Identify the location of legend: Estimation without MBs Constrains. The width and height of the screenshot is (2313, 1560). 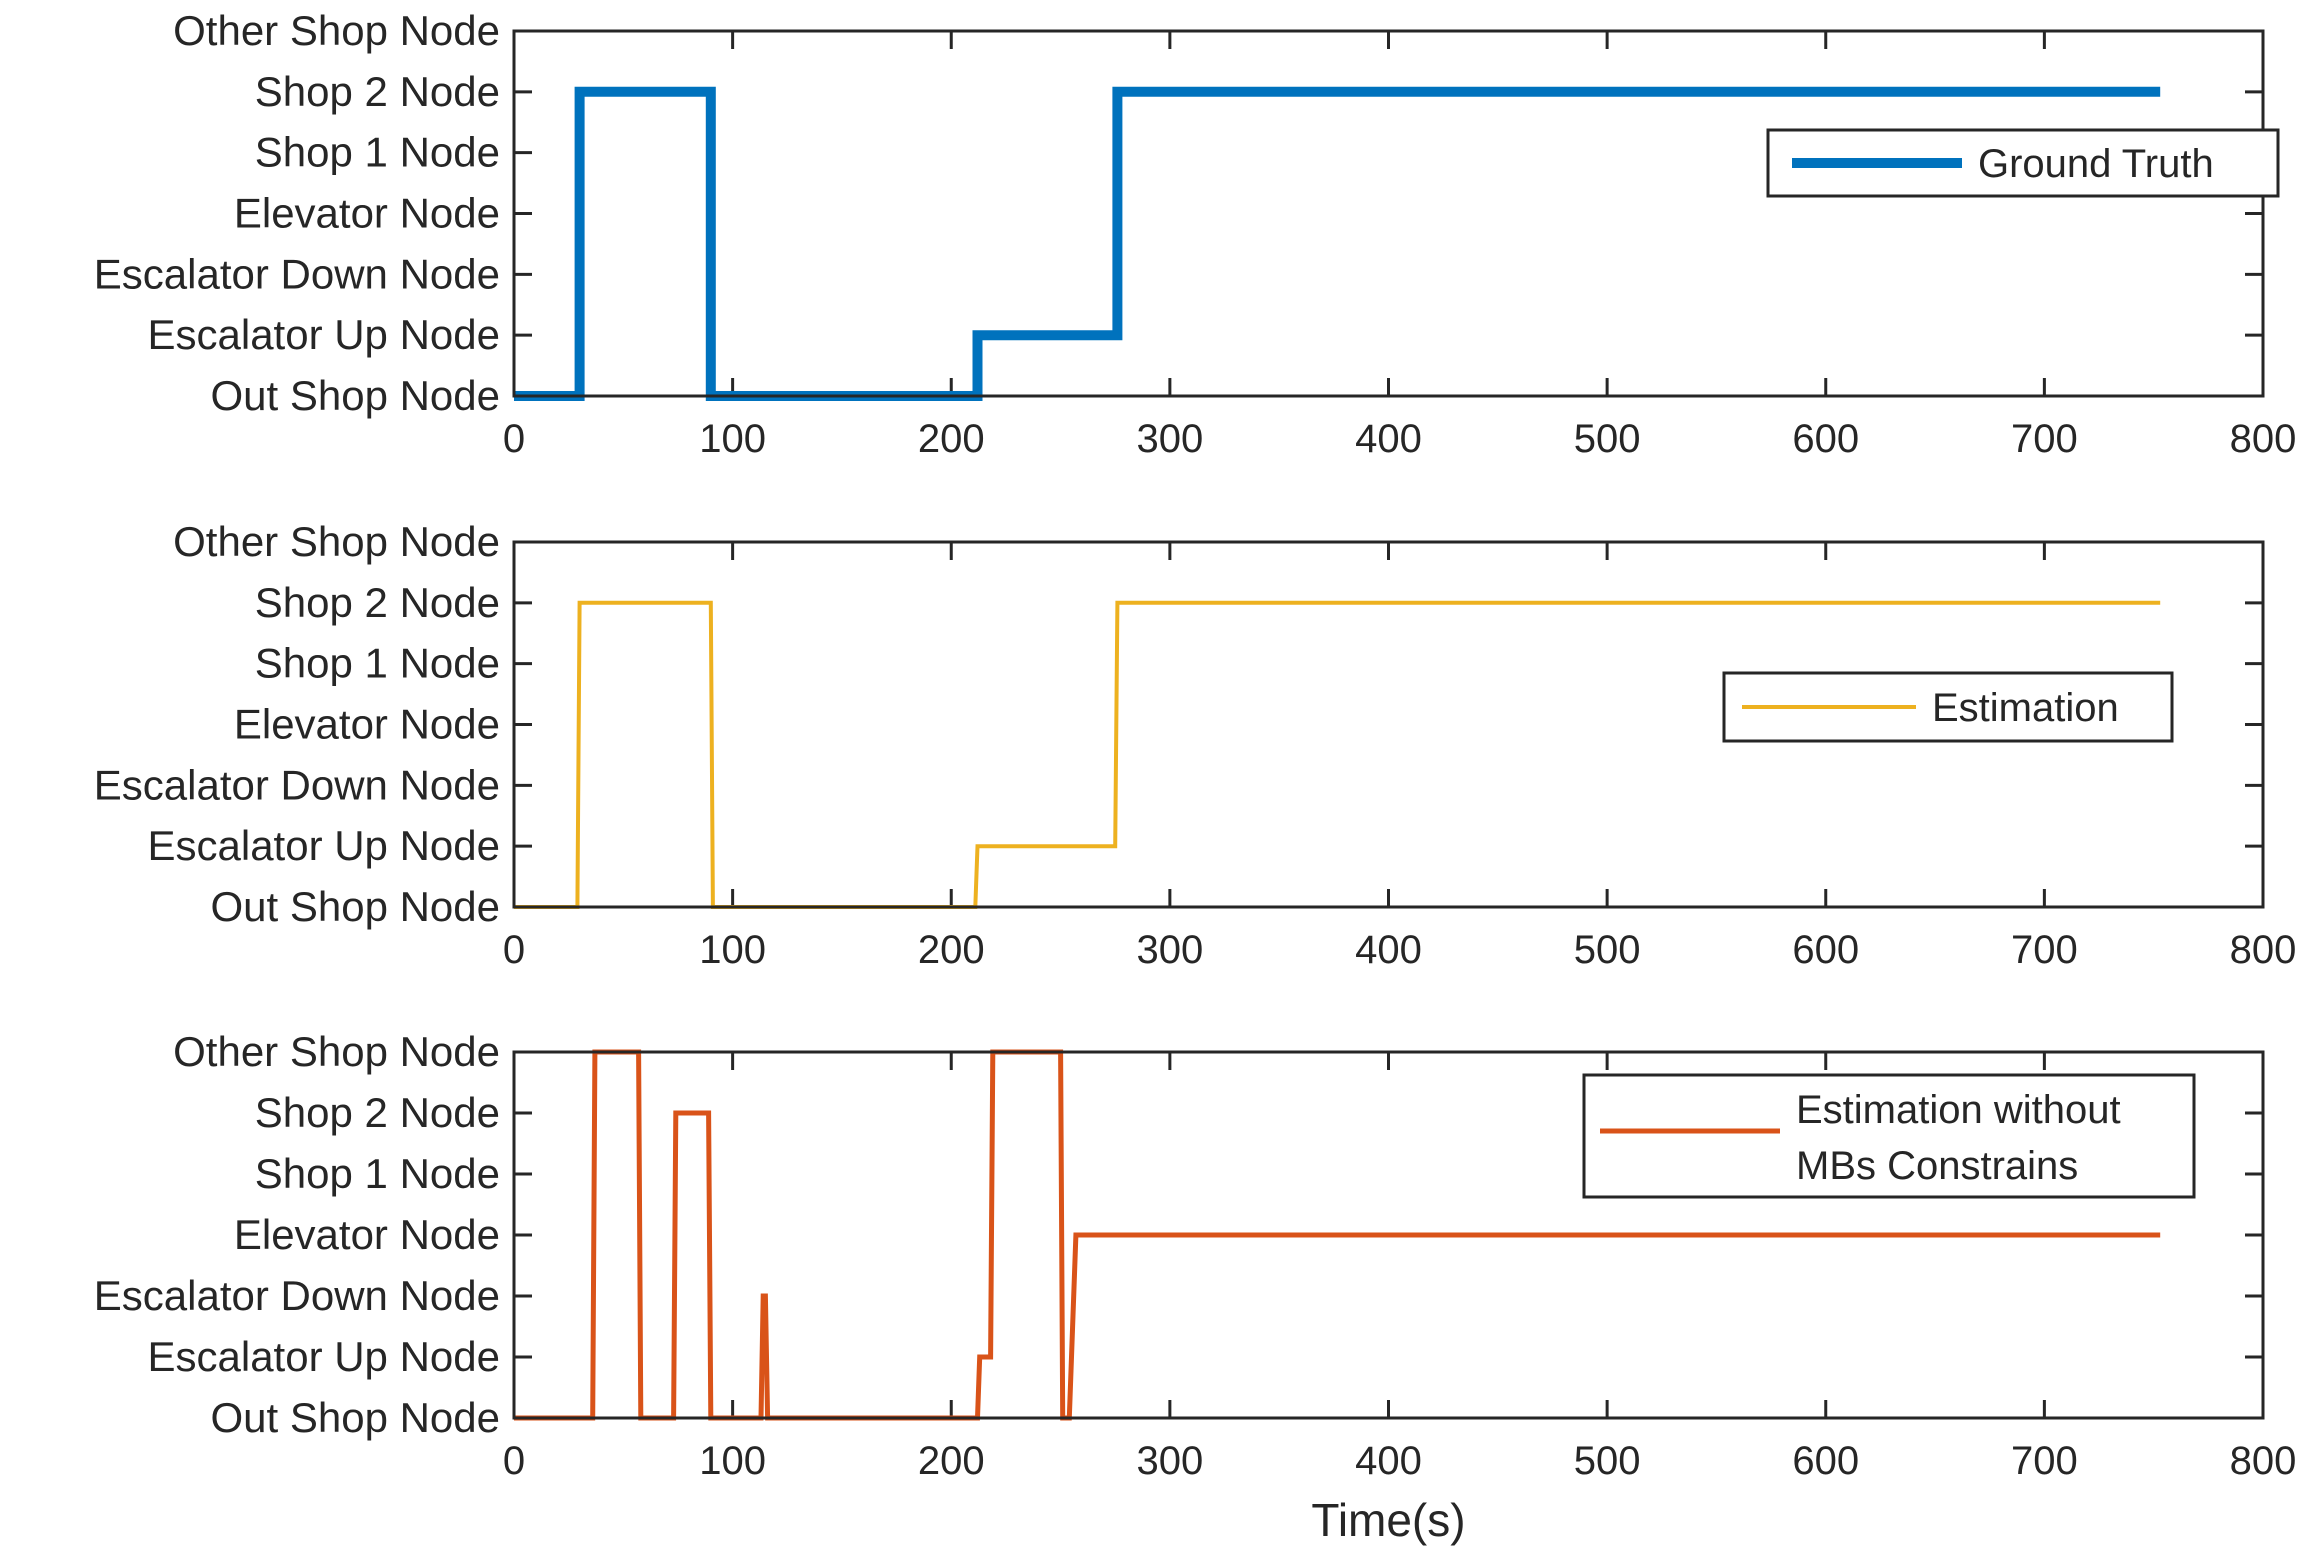
(1889, 1136).